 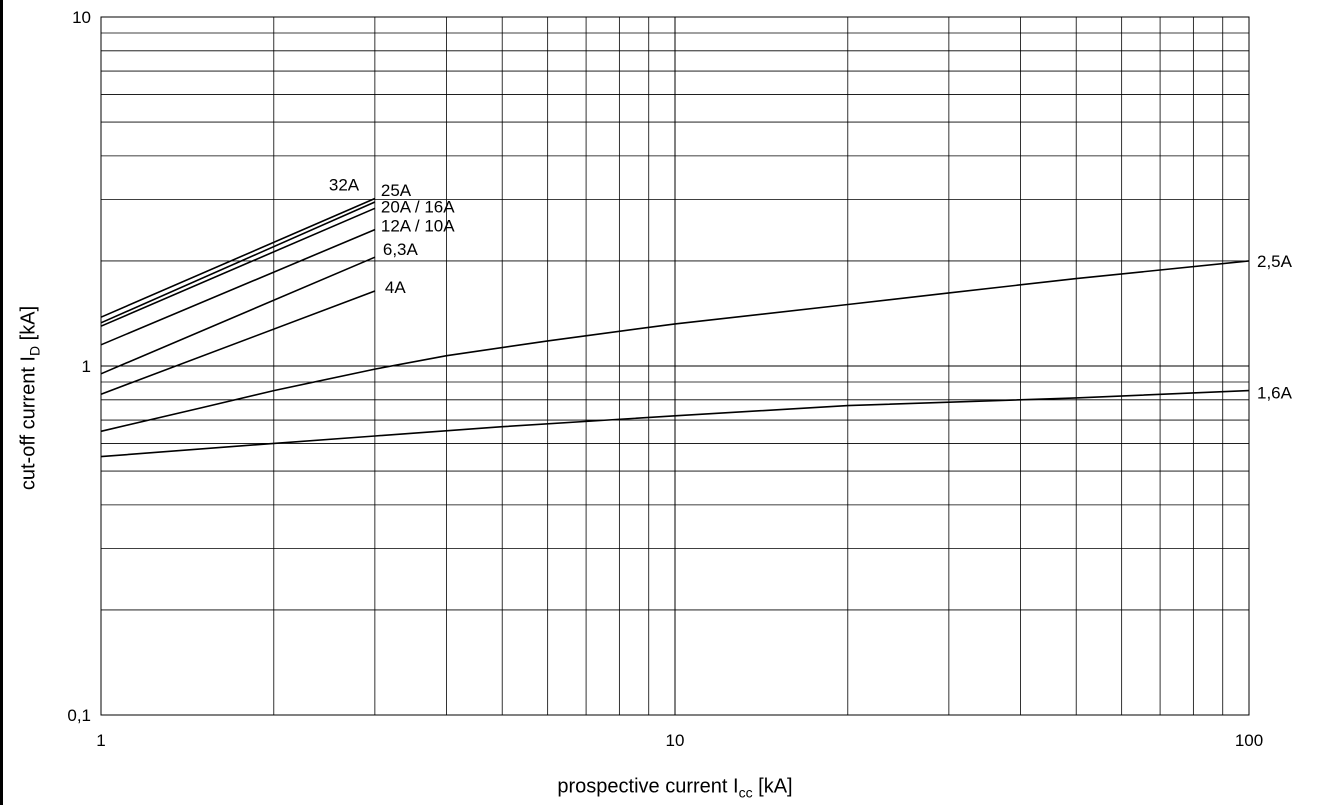 I want to click on x-axis-label: prospective current Icc [kA], so click(x=675, y=788).